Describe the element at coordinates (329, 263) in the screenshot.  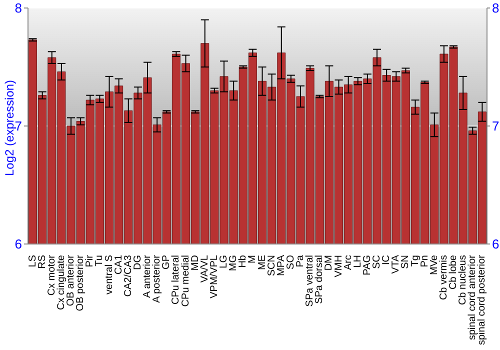
I see `x-tick-label: DM` at that location.